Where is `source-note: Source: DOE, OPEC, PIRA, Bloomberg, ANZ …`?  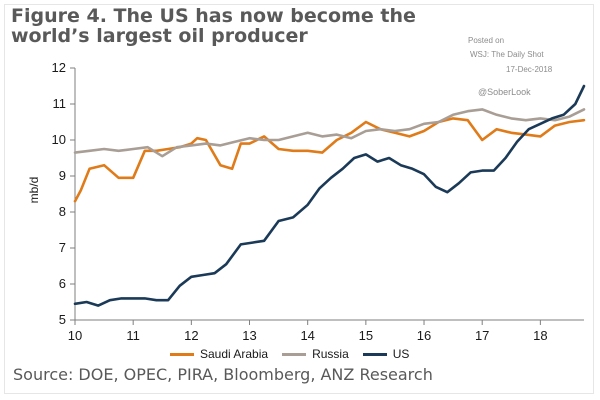
source-note: Source: DOE, OPEC, PIRA, Bloomberg, ANZ … is located at coordinates (223, 374).